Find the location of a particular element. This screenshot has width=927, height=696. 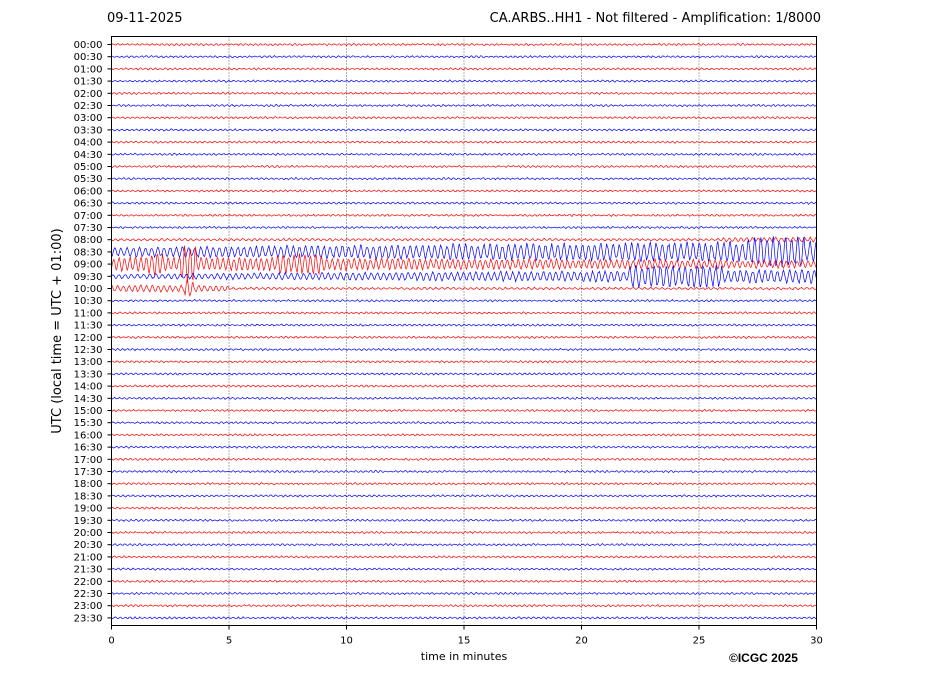

y-tick-label: 18:30 is located at coordinates (88, 496).